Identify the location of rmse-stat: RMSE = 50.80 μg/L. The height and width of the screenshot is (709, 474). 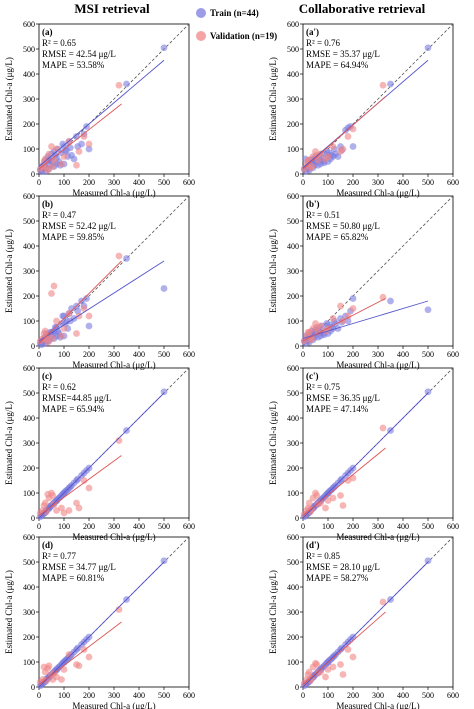
(343, 226).